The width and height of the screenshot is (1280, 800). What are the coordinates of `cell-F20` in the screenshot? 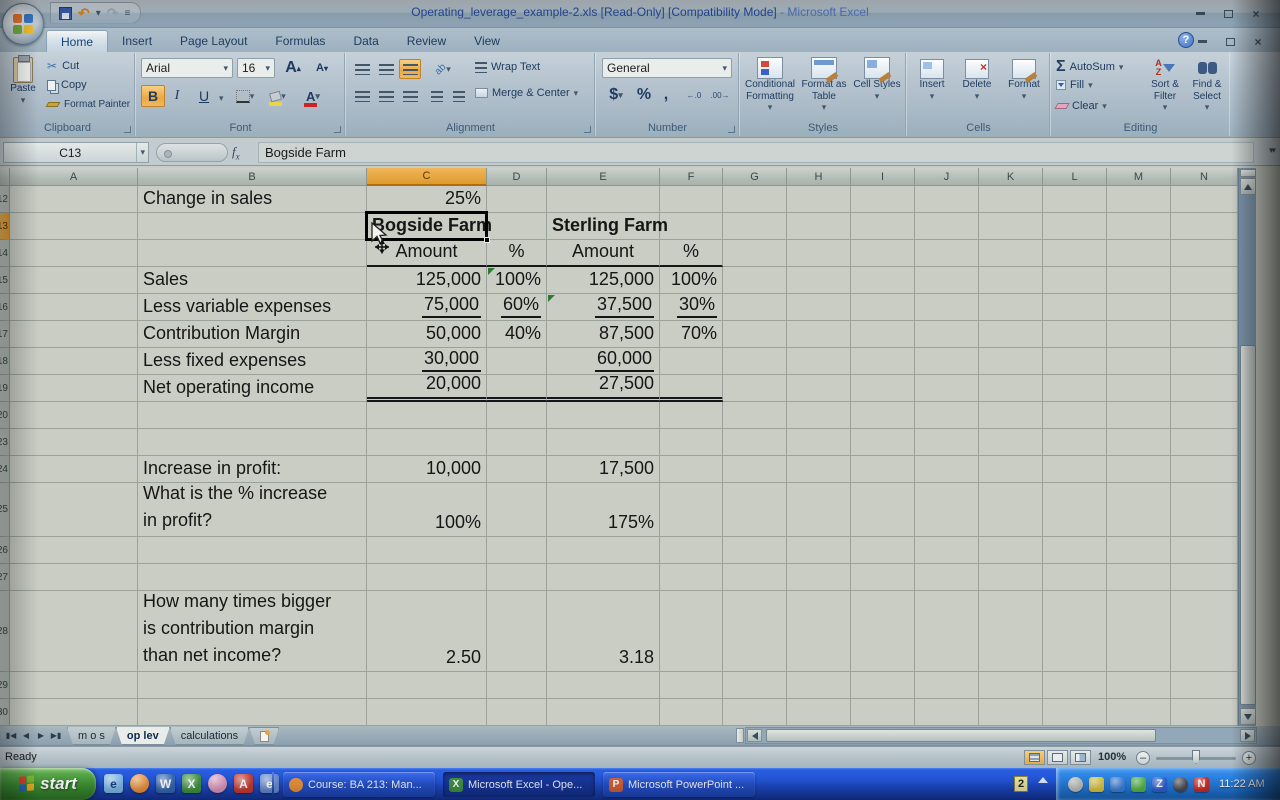 It's located at (691, 415).